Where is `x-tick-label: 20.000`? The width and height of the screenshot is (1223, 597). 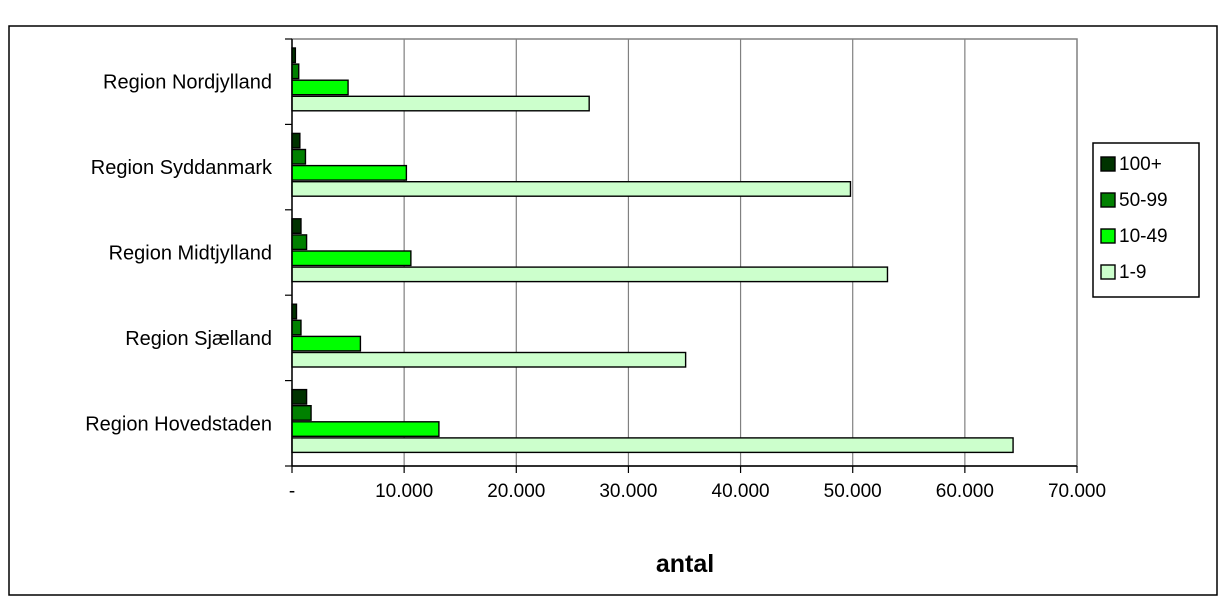 x-tick-label: 20.000 is located at coordinates (516, 491).